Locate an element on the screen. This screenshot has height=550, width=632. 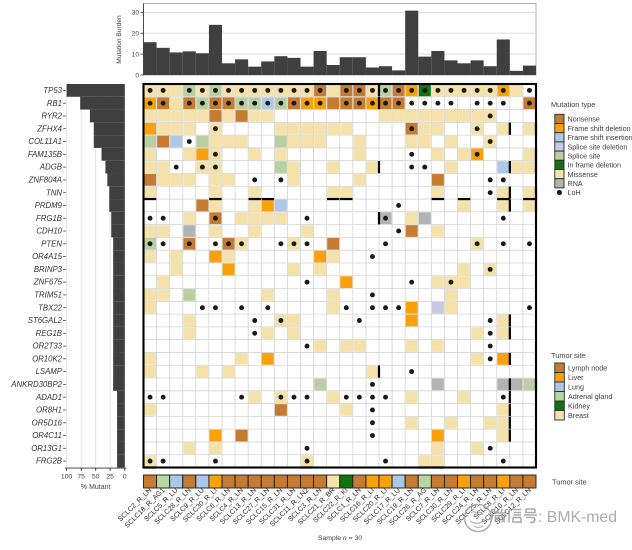
svg-text: 30 is located at coordinates (136, 13).